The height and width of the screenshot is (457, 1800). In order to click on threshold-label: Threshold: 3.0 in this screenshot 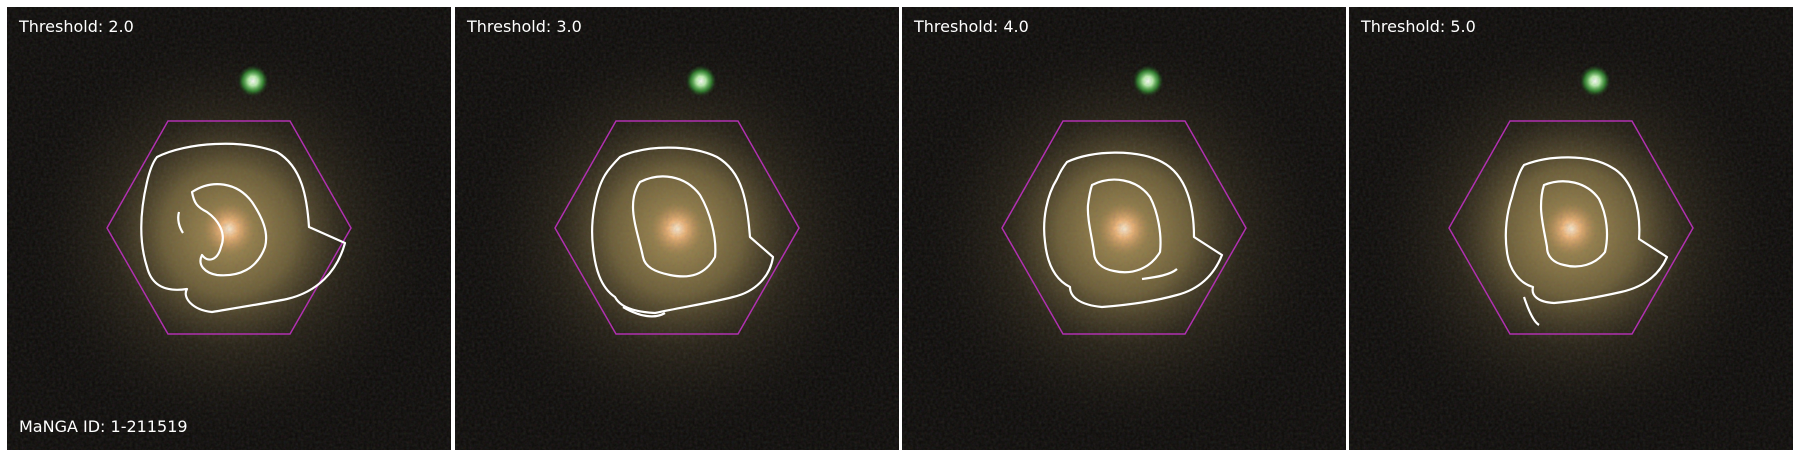, I will do `click(524, 26)`.